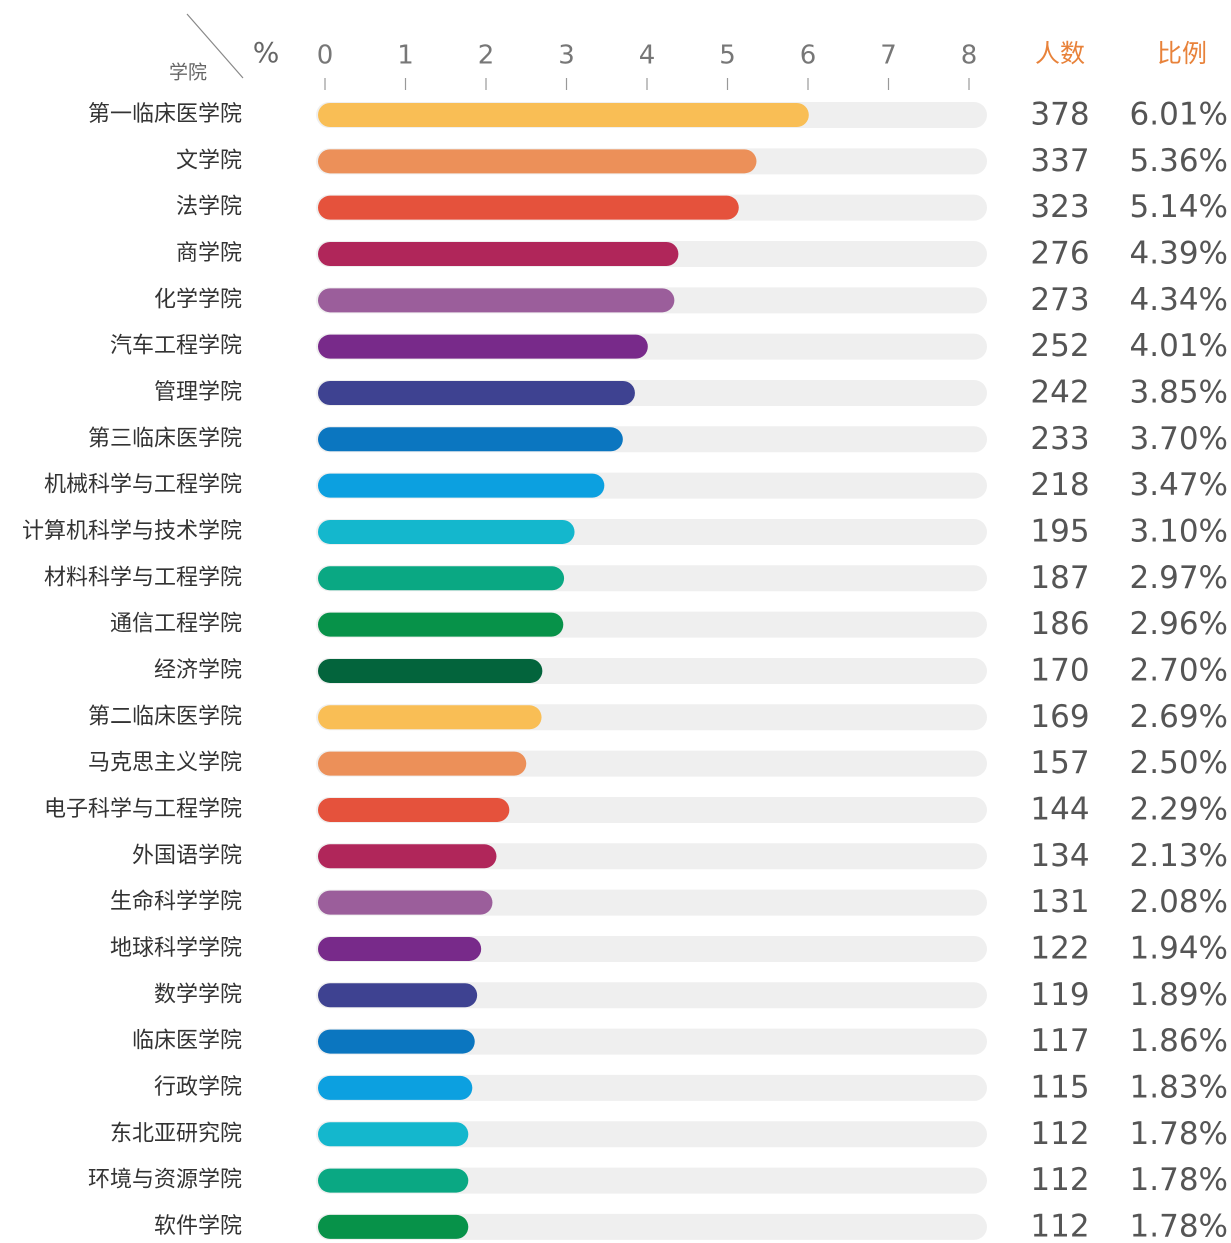  Describe the element at coordinates (1059, 995) in the screenshot. I see `count-label: 119` at that location.